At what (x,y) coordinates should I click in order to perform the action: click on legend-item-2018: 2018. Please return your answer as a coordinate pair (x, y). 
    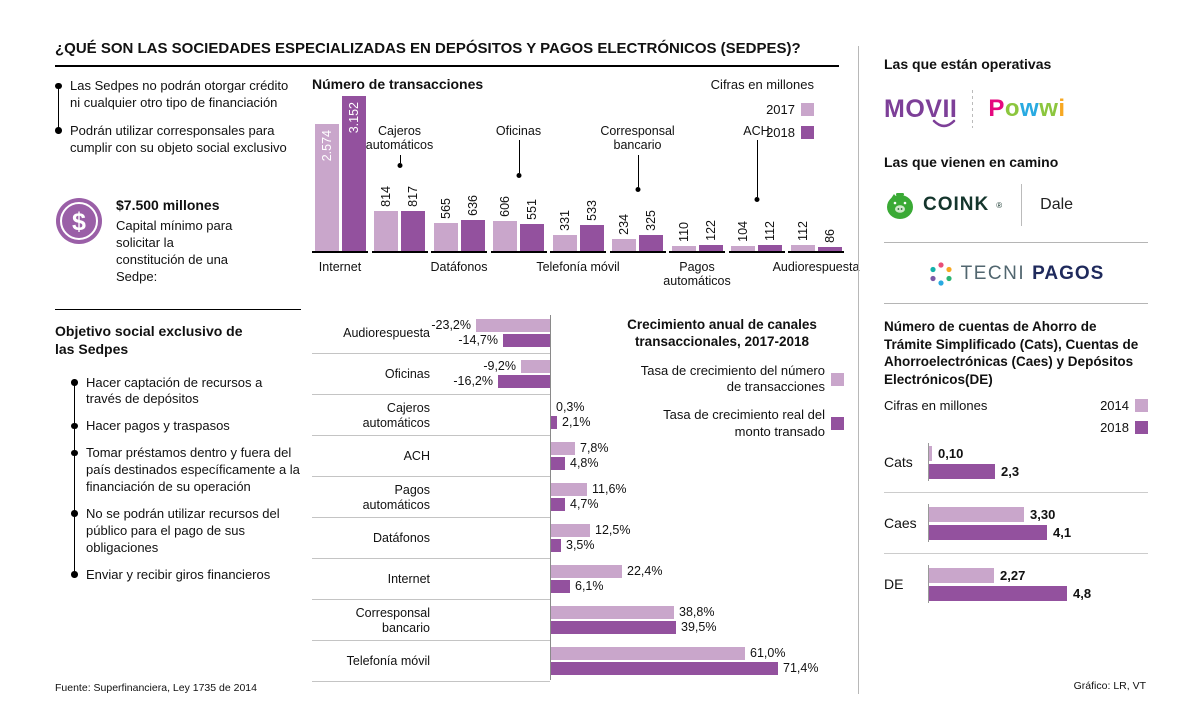
    Looking at the image, I should click on (790, 132).